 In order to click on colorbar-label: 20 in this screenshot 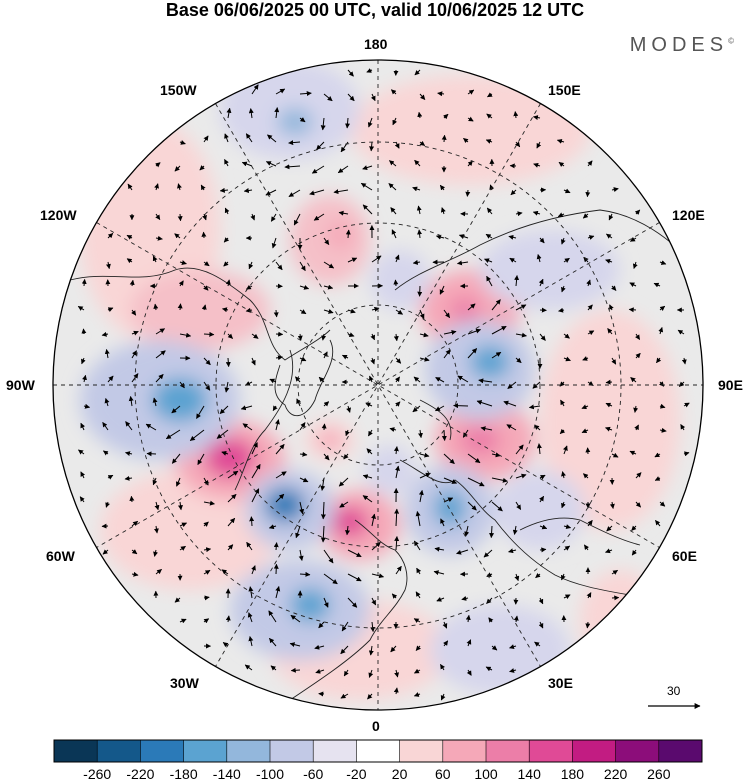, I will do `click(399, 774)`.